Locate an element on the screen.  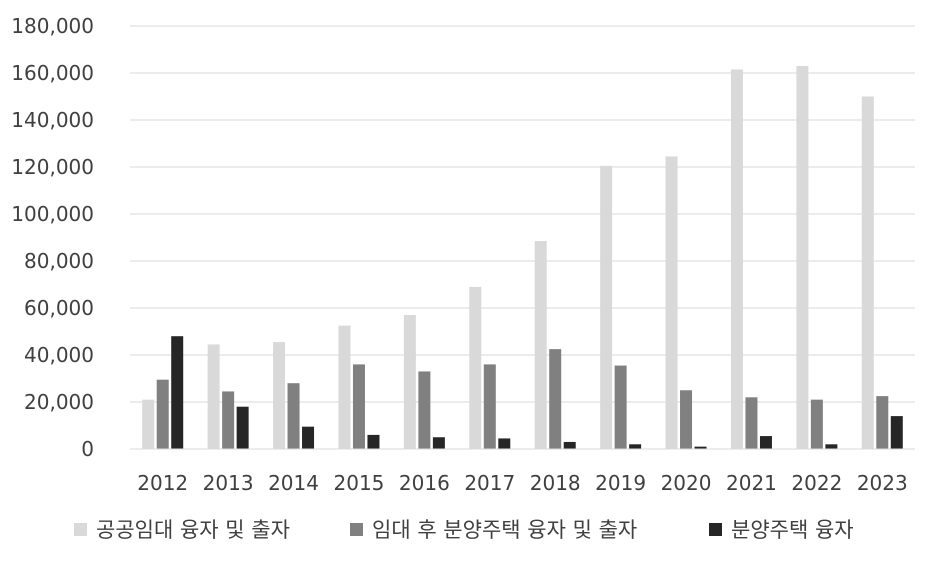
bar-2-2023 is located at coordinates (882, 423).